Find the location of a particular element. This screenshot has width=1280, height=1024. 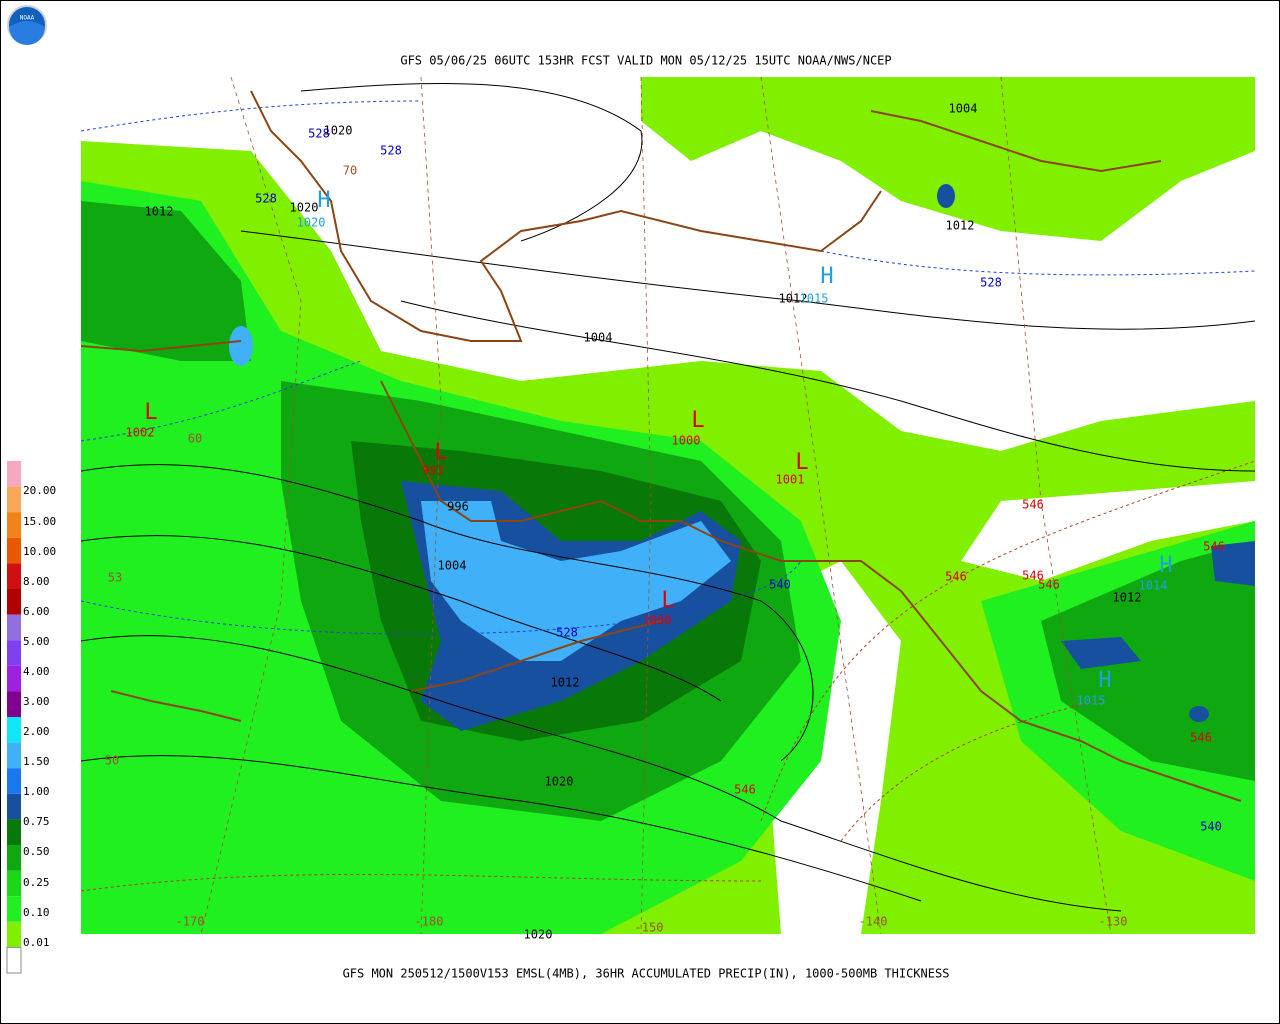

map-label: -130 is located at coordinates (1113, 922).